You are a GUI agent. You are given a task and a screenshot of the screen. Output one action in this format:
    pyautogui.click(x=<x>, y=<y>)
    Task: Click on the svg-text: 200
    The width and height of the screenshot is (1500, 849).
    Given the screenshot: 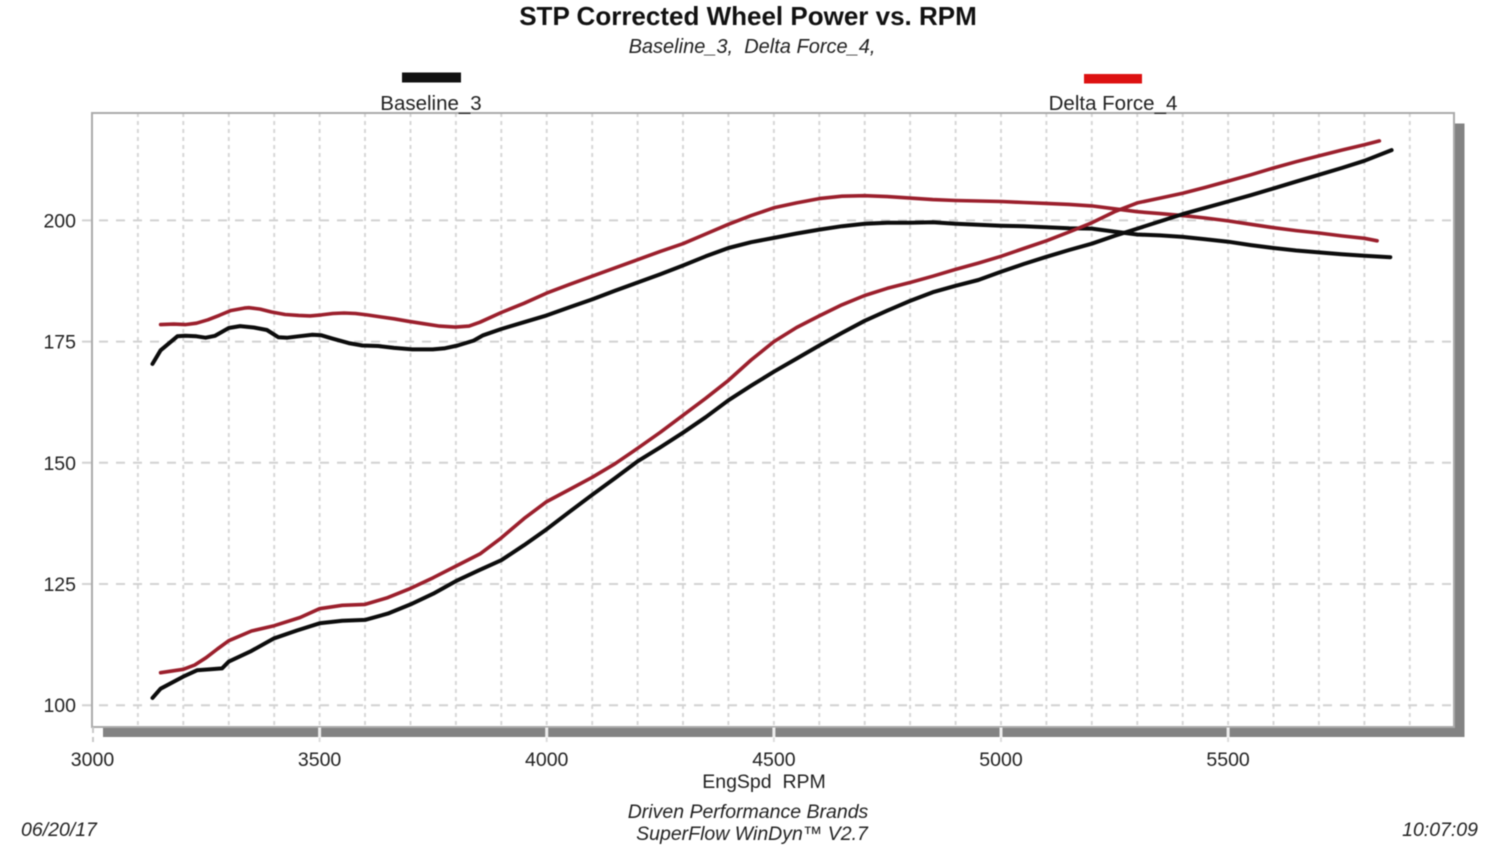 What is the action you would take?
    pyautogui.click(x=59, y=221)
    